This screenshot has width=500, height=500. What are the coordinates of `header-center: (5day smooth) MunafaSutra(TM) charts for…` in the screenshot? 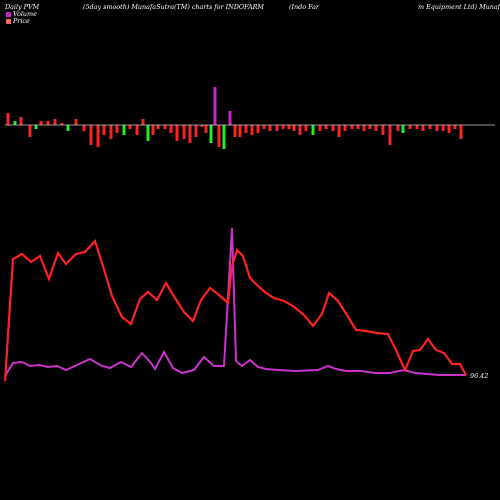 It's located at (173, 7).